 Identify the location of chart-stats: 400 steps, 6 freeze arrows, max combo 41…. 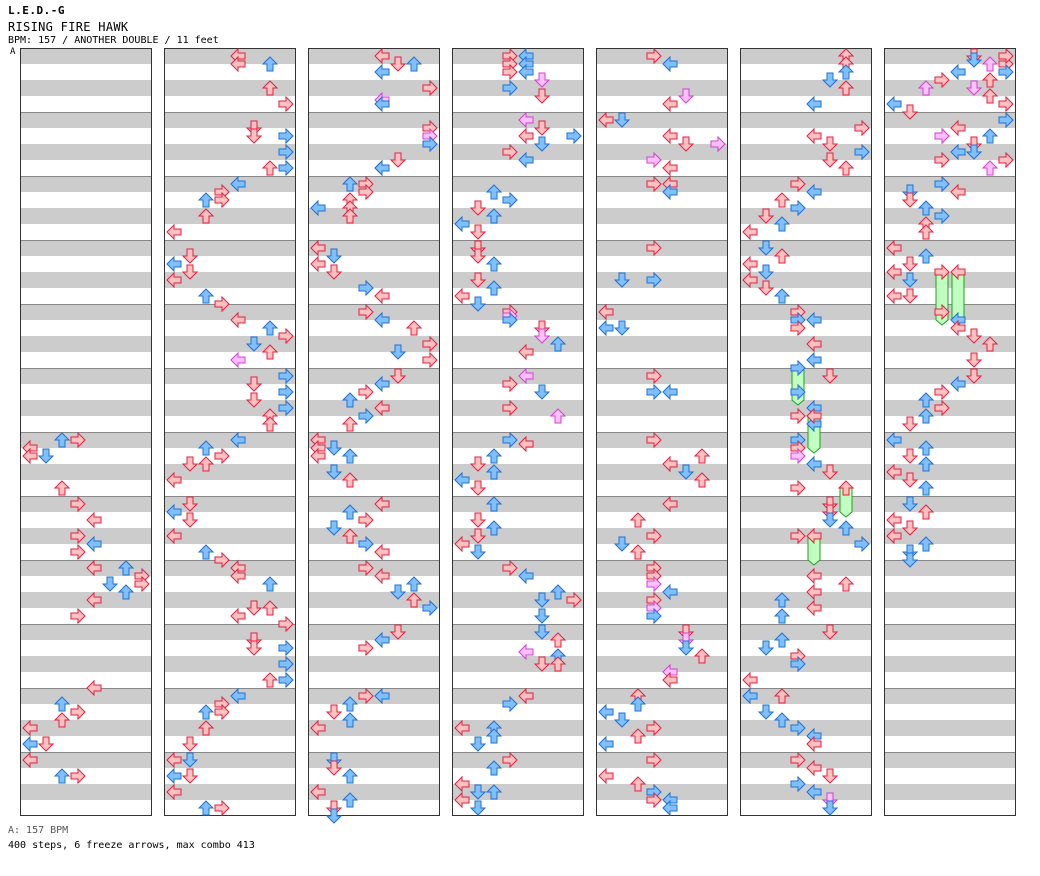
(131, 845).